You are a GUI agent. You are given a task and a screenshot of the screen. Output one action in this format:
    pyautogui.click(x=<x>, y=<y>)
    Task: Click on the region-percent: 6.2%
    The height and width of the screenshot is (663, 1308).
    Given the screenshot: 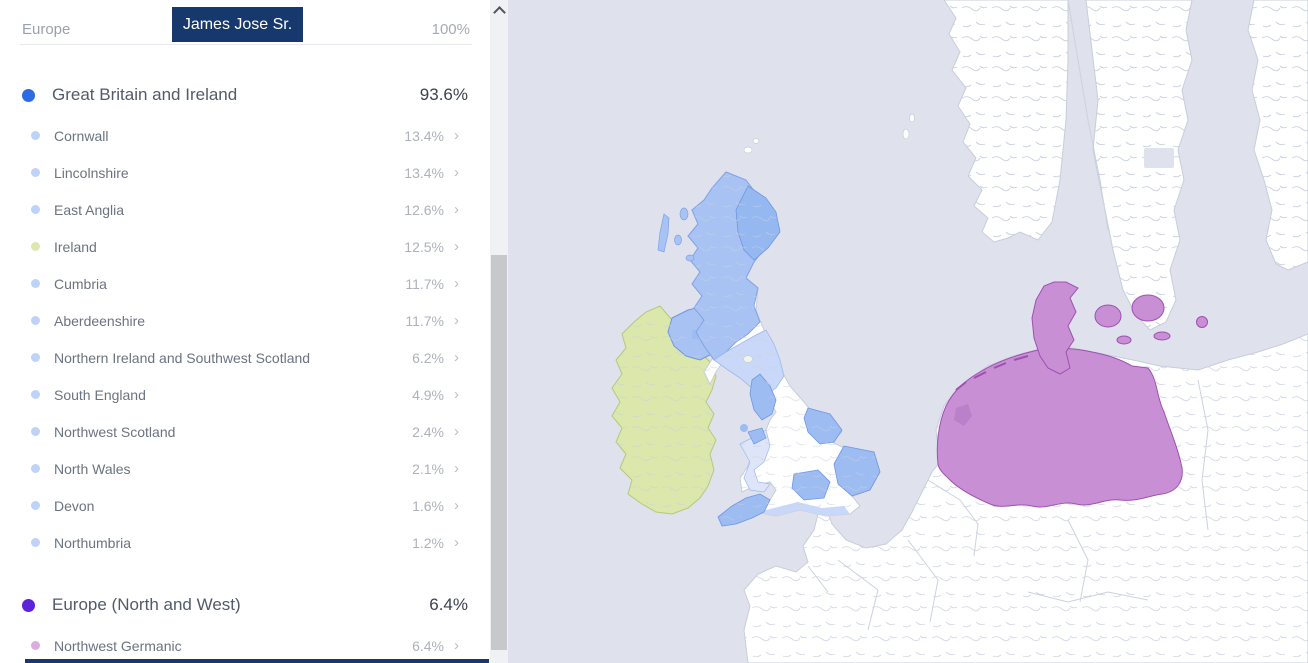 What is the action you would take?
    pyautogui.click(x=428, y=357)
    